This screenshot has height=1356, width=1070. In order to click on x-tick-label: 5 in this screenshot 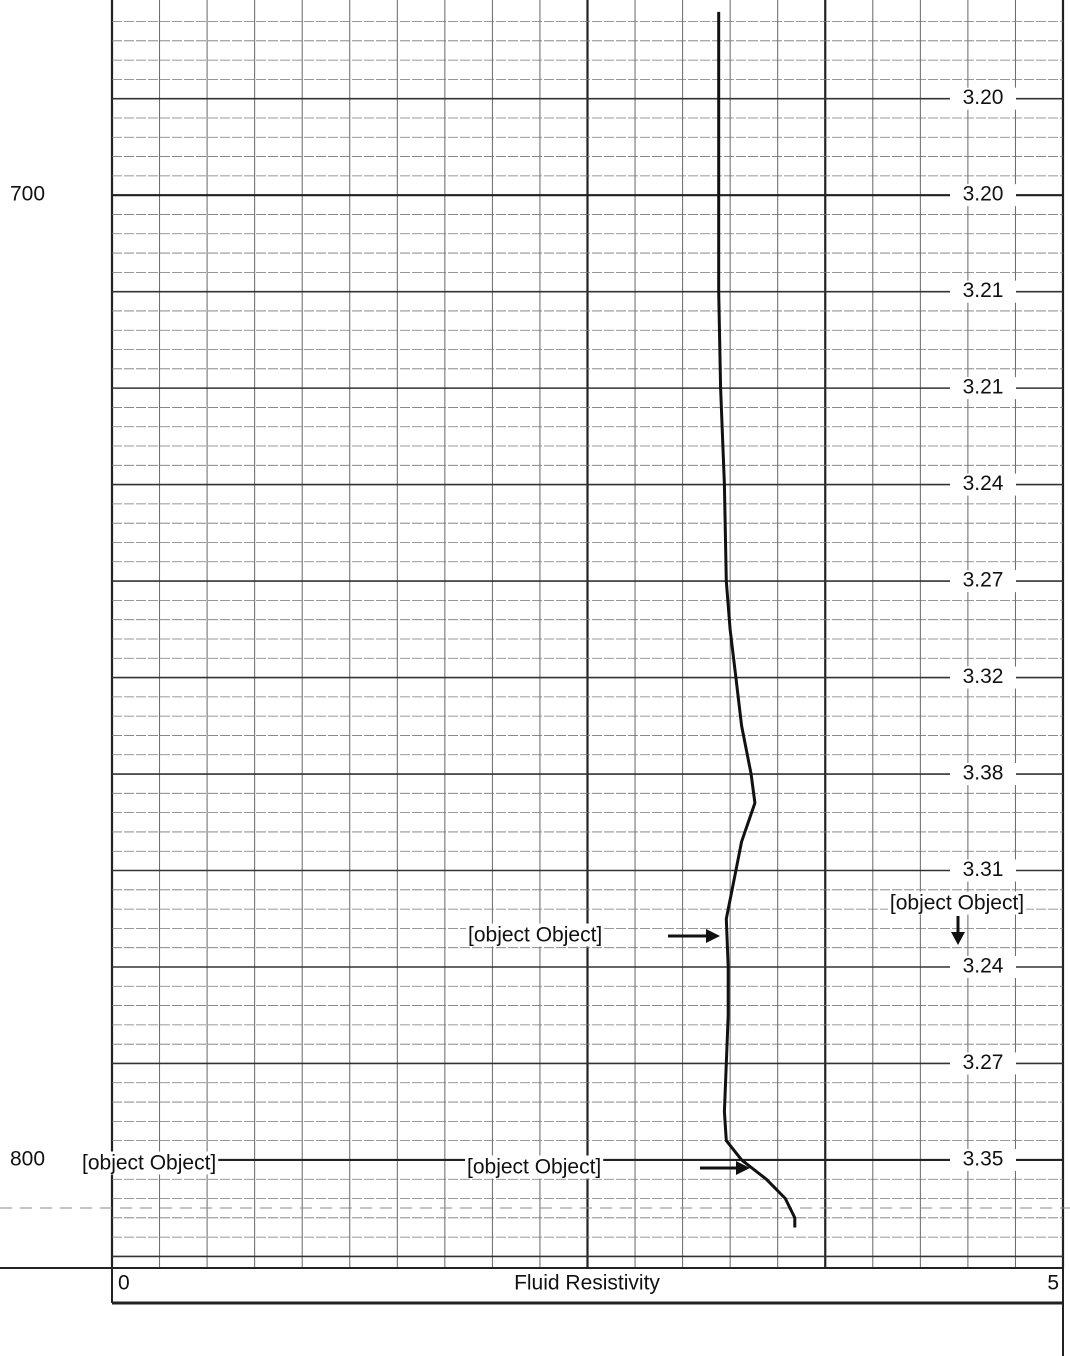, I will do `click(1053, 1283)`.